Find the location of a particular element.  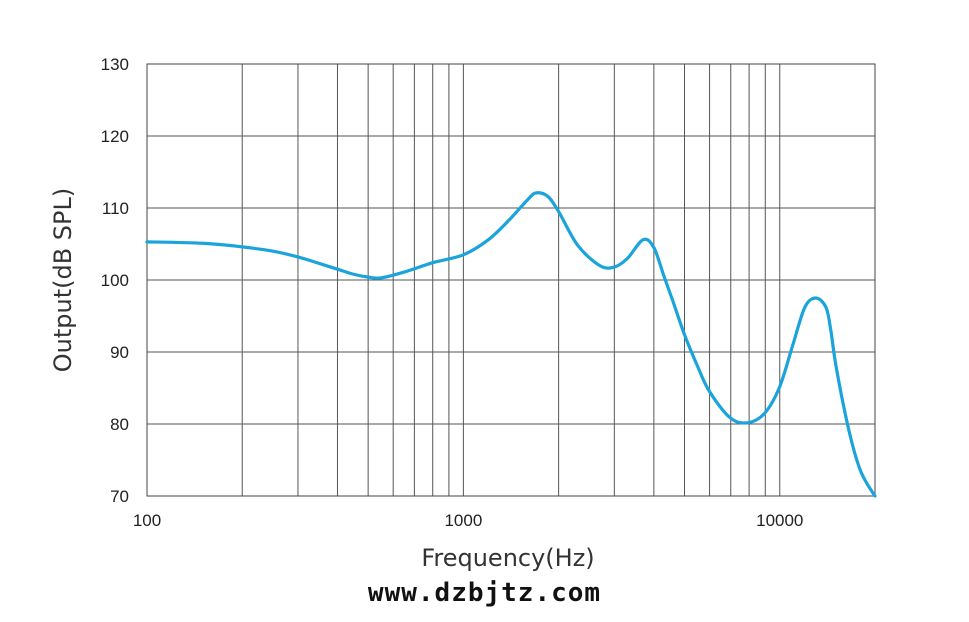

watermark-text: www.dzbjtz.com is located at coordinates (484, 593).